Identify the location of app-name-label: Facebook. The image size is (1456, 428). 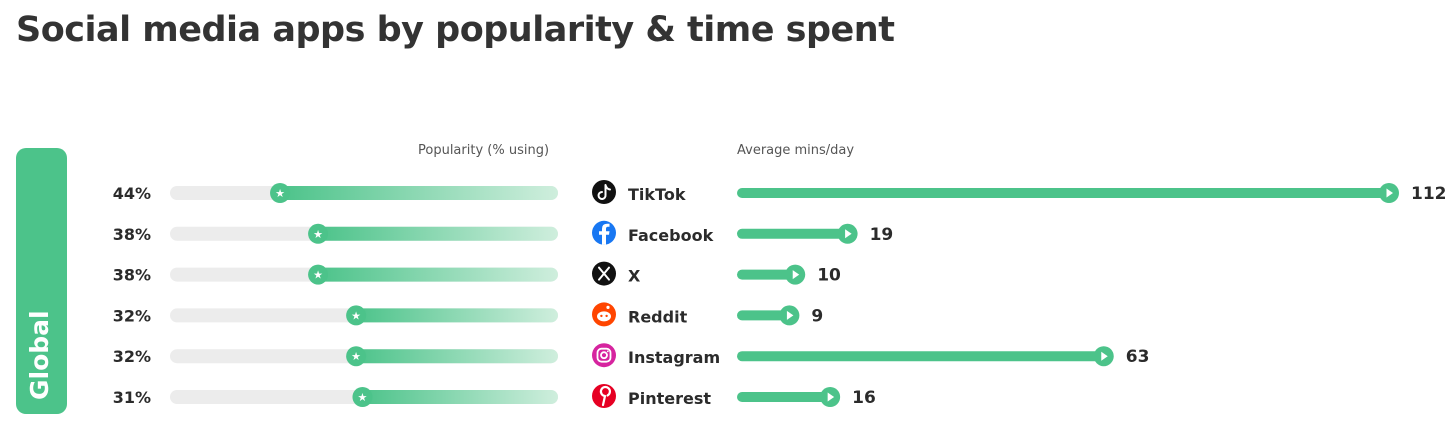
(671, 235).